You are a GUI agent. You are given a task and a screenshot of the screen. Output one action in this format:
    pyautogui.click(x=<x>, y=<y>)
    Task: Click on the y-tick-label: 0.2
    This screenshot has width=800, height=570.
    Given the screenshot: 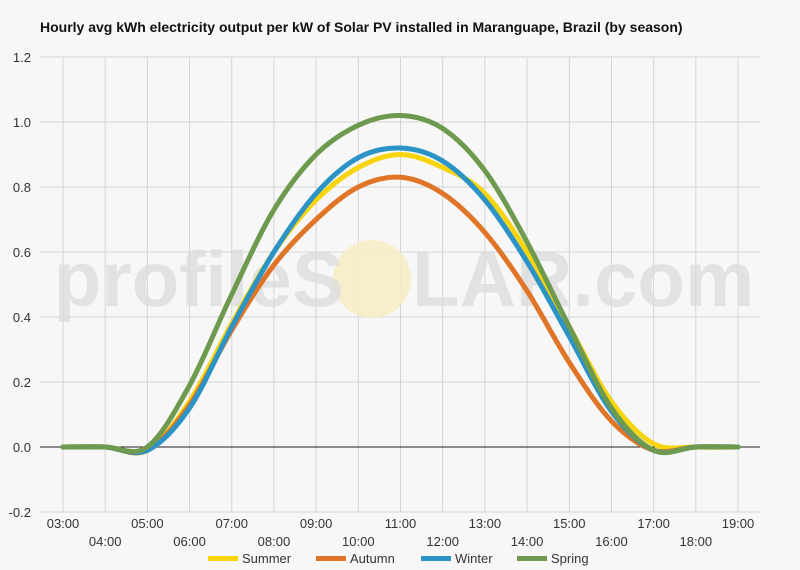 What is the action you would take?
    pyautogui.click(x=22, y=382)
    